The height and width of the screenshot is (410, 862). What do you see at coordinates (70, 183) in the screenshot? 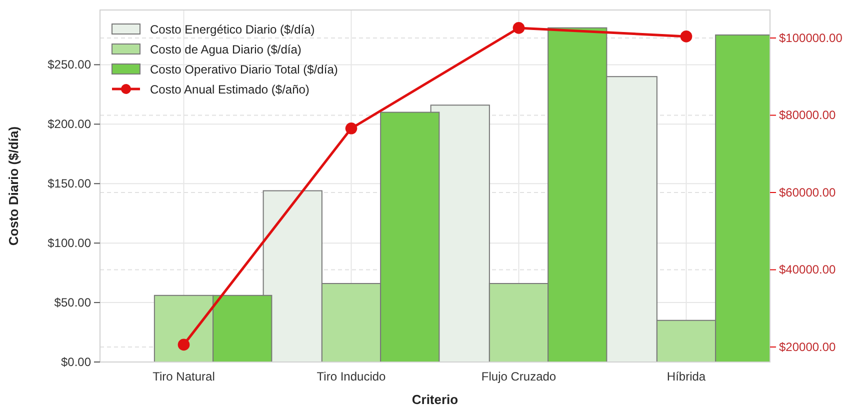
I see `y-tick-label: $150.00` at bounding box center [70, 183].